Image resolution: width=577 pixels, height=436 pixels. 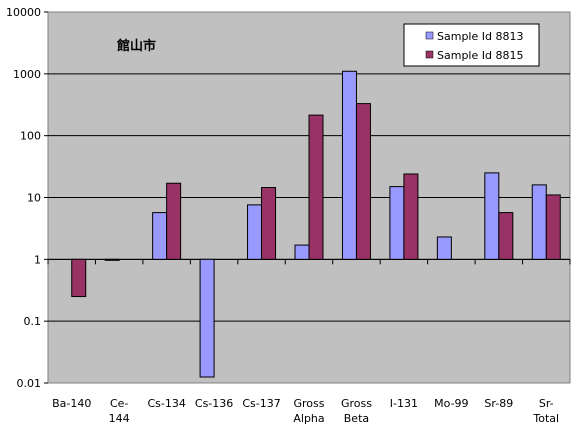 I want to click on x-tick-label: Ce-, so click(x=119, y=403).